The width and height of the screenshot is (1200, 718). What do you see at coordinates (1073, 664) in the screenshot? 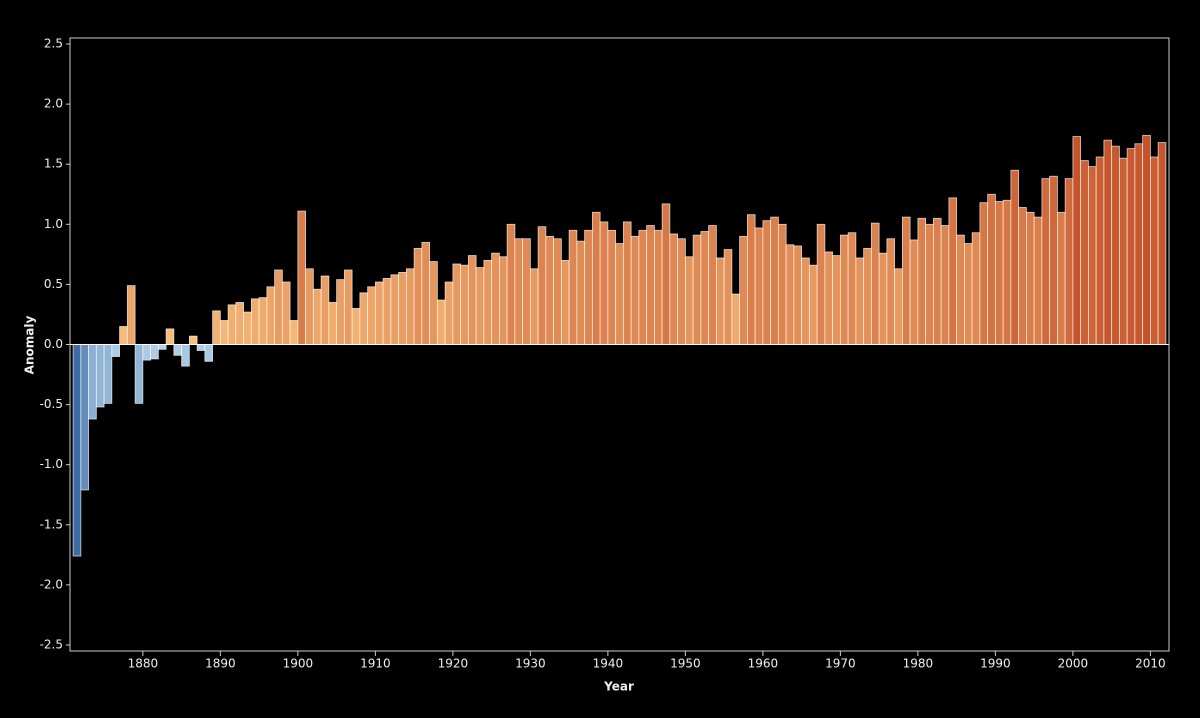
I see `x-tick-label: 2000` at bounding box center [1073, 664].